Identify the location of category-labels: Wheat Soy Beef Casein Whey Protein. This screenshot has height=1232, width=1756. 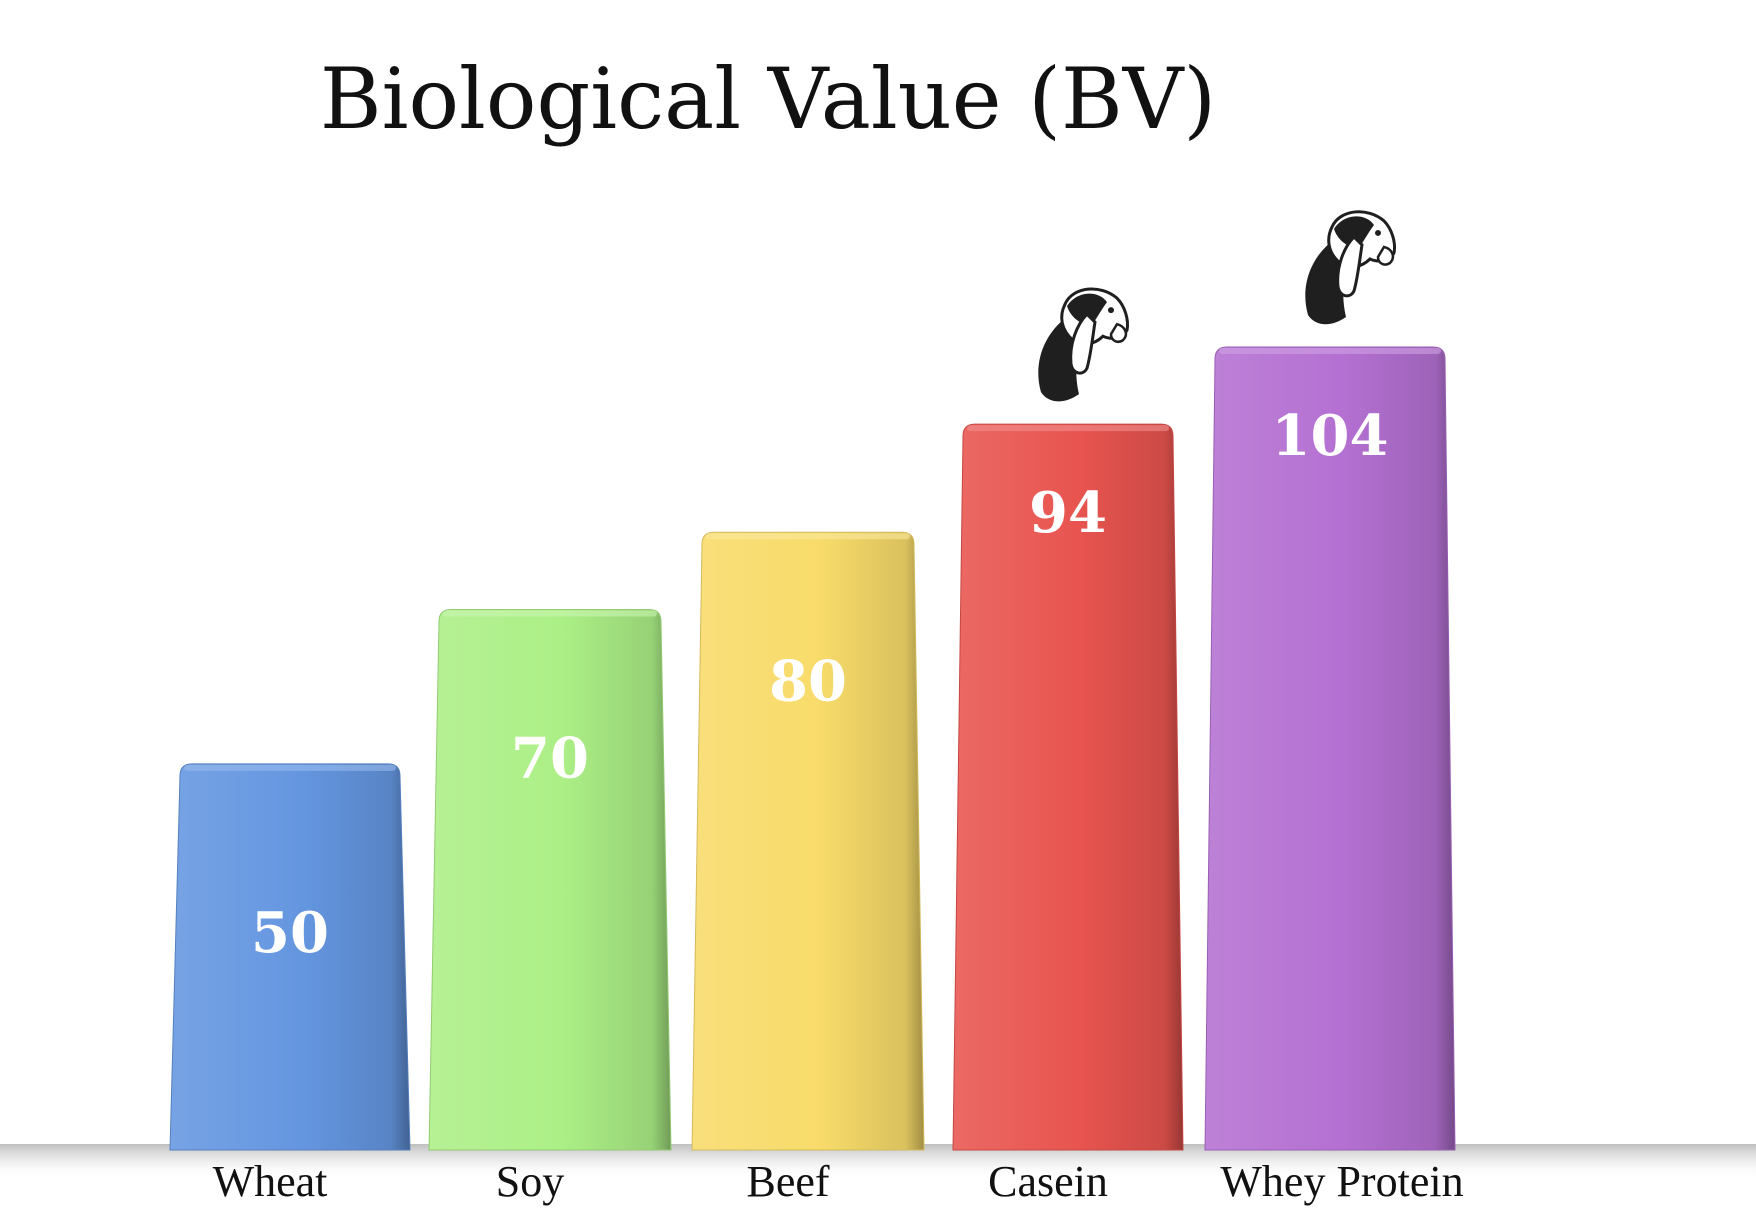
(838, 1181).